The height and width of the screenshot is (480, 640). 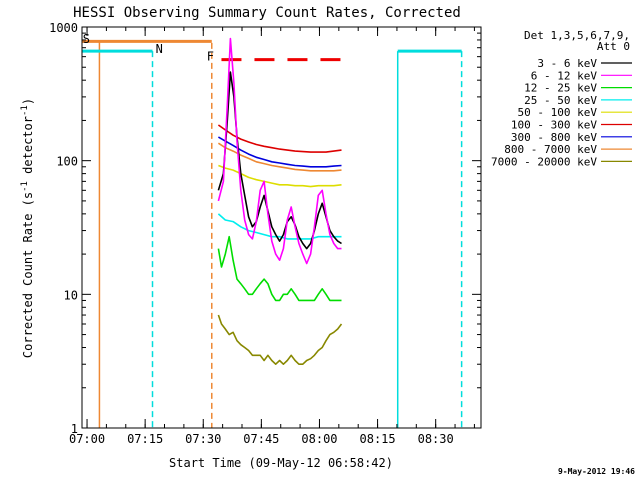 What do you see at coordinates (378, 439) in the screenshot?
I see `x-tick-label: 08:15` at bounding box center [378, 439].